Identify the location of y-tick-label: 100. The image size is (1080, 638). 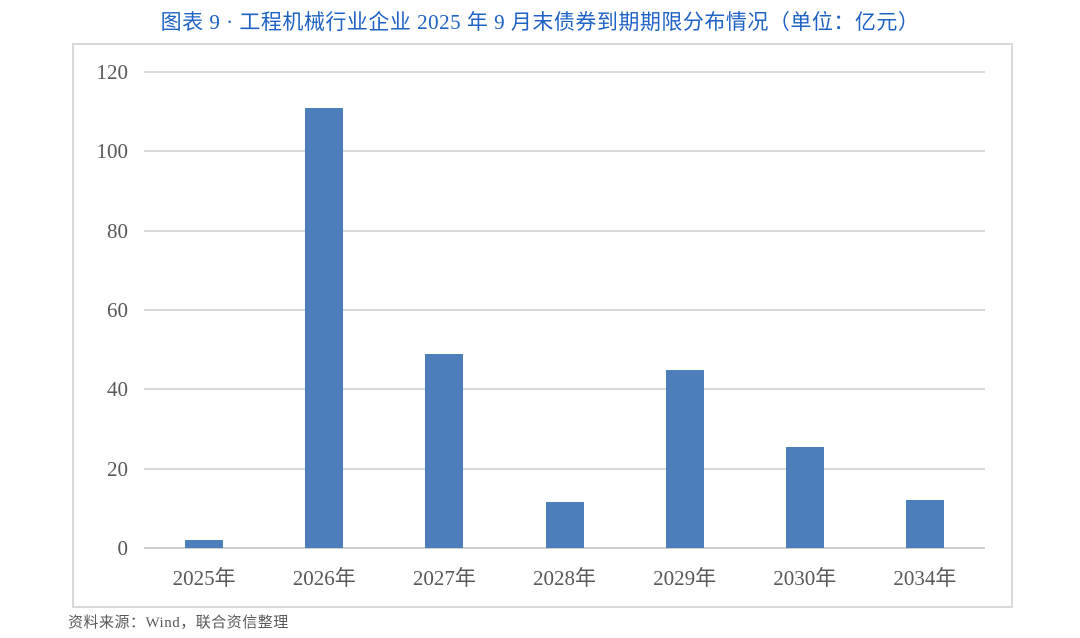
(112, 151).